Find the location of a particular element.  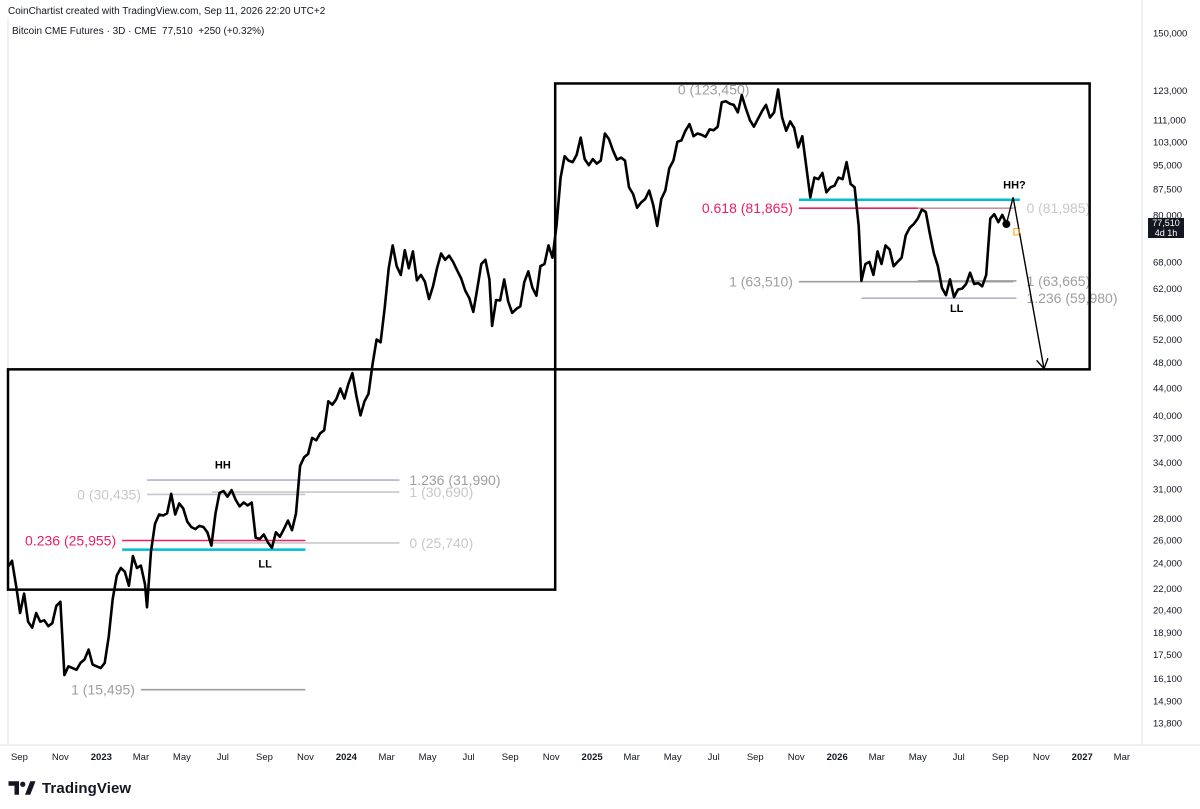

price-change: +250 (+0.32%) is located at coordinates (231, 31).